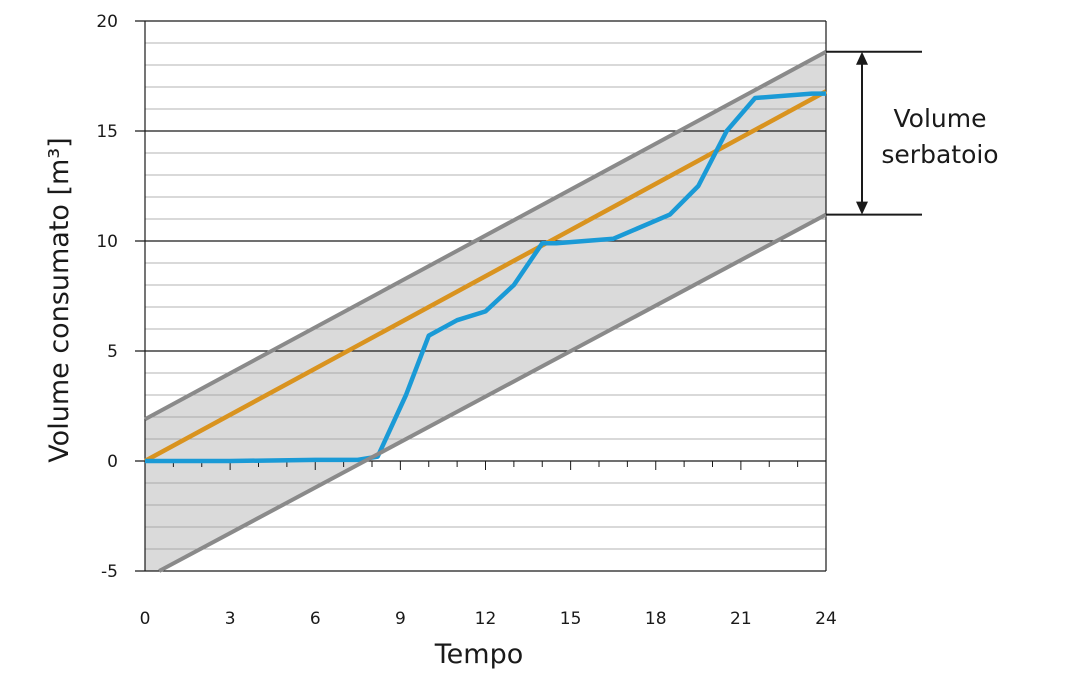  What do you see at coordinates (862, 208) in the screenshot?
I see `annotation-arrowhead-bottom` at bounding box center [862, 208].